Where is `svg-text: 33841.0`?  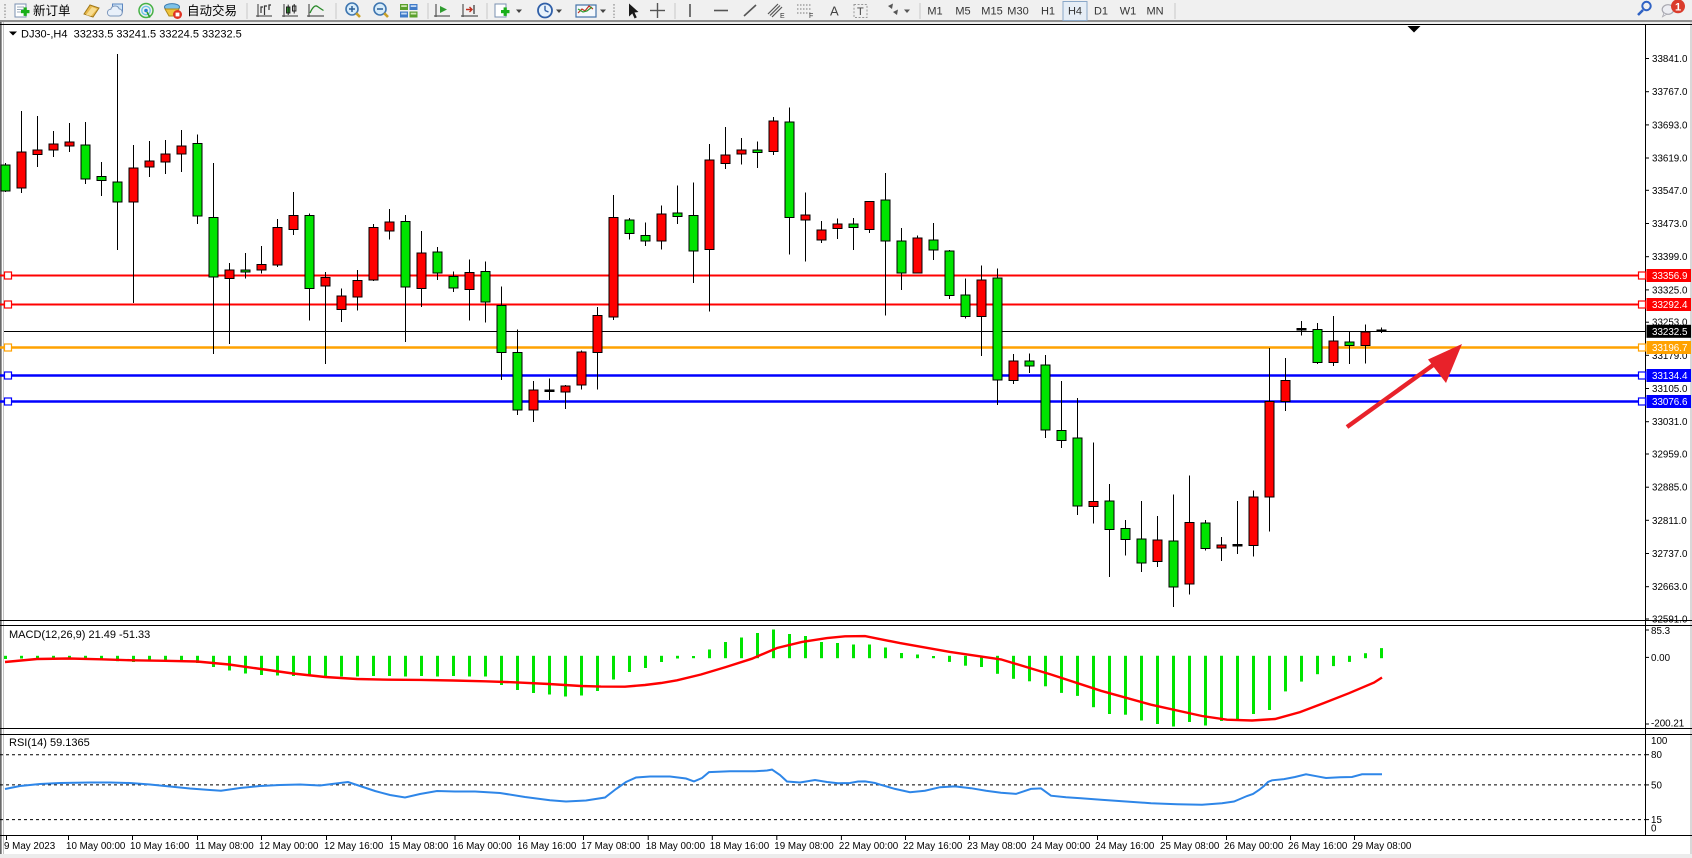
svg-text: 33841.0 is located at coordinates (1670, 59).